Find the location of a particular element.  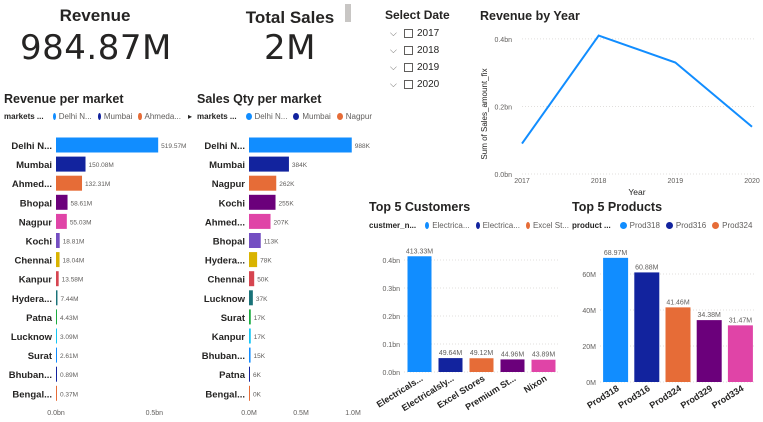

top5-customers-title: Top 5 Customers is located at coordinates (420, 207).